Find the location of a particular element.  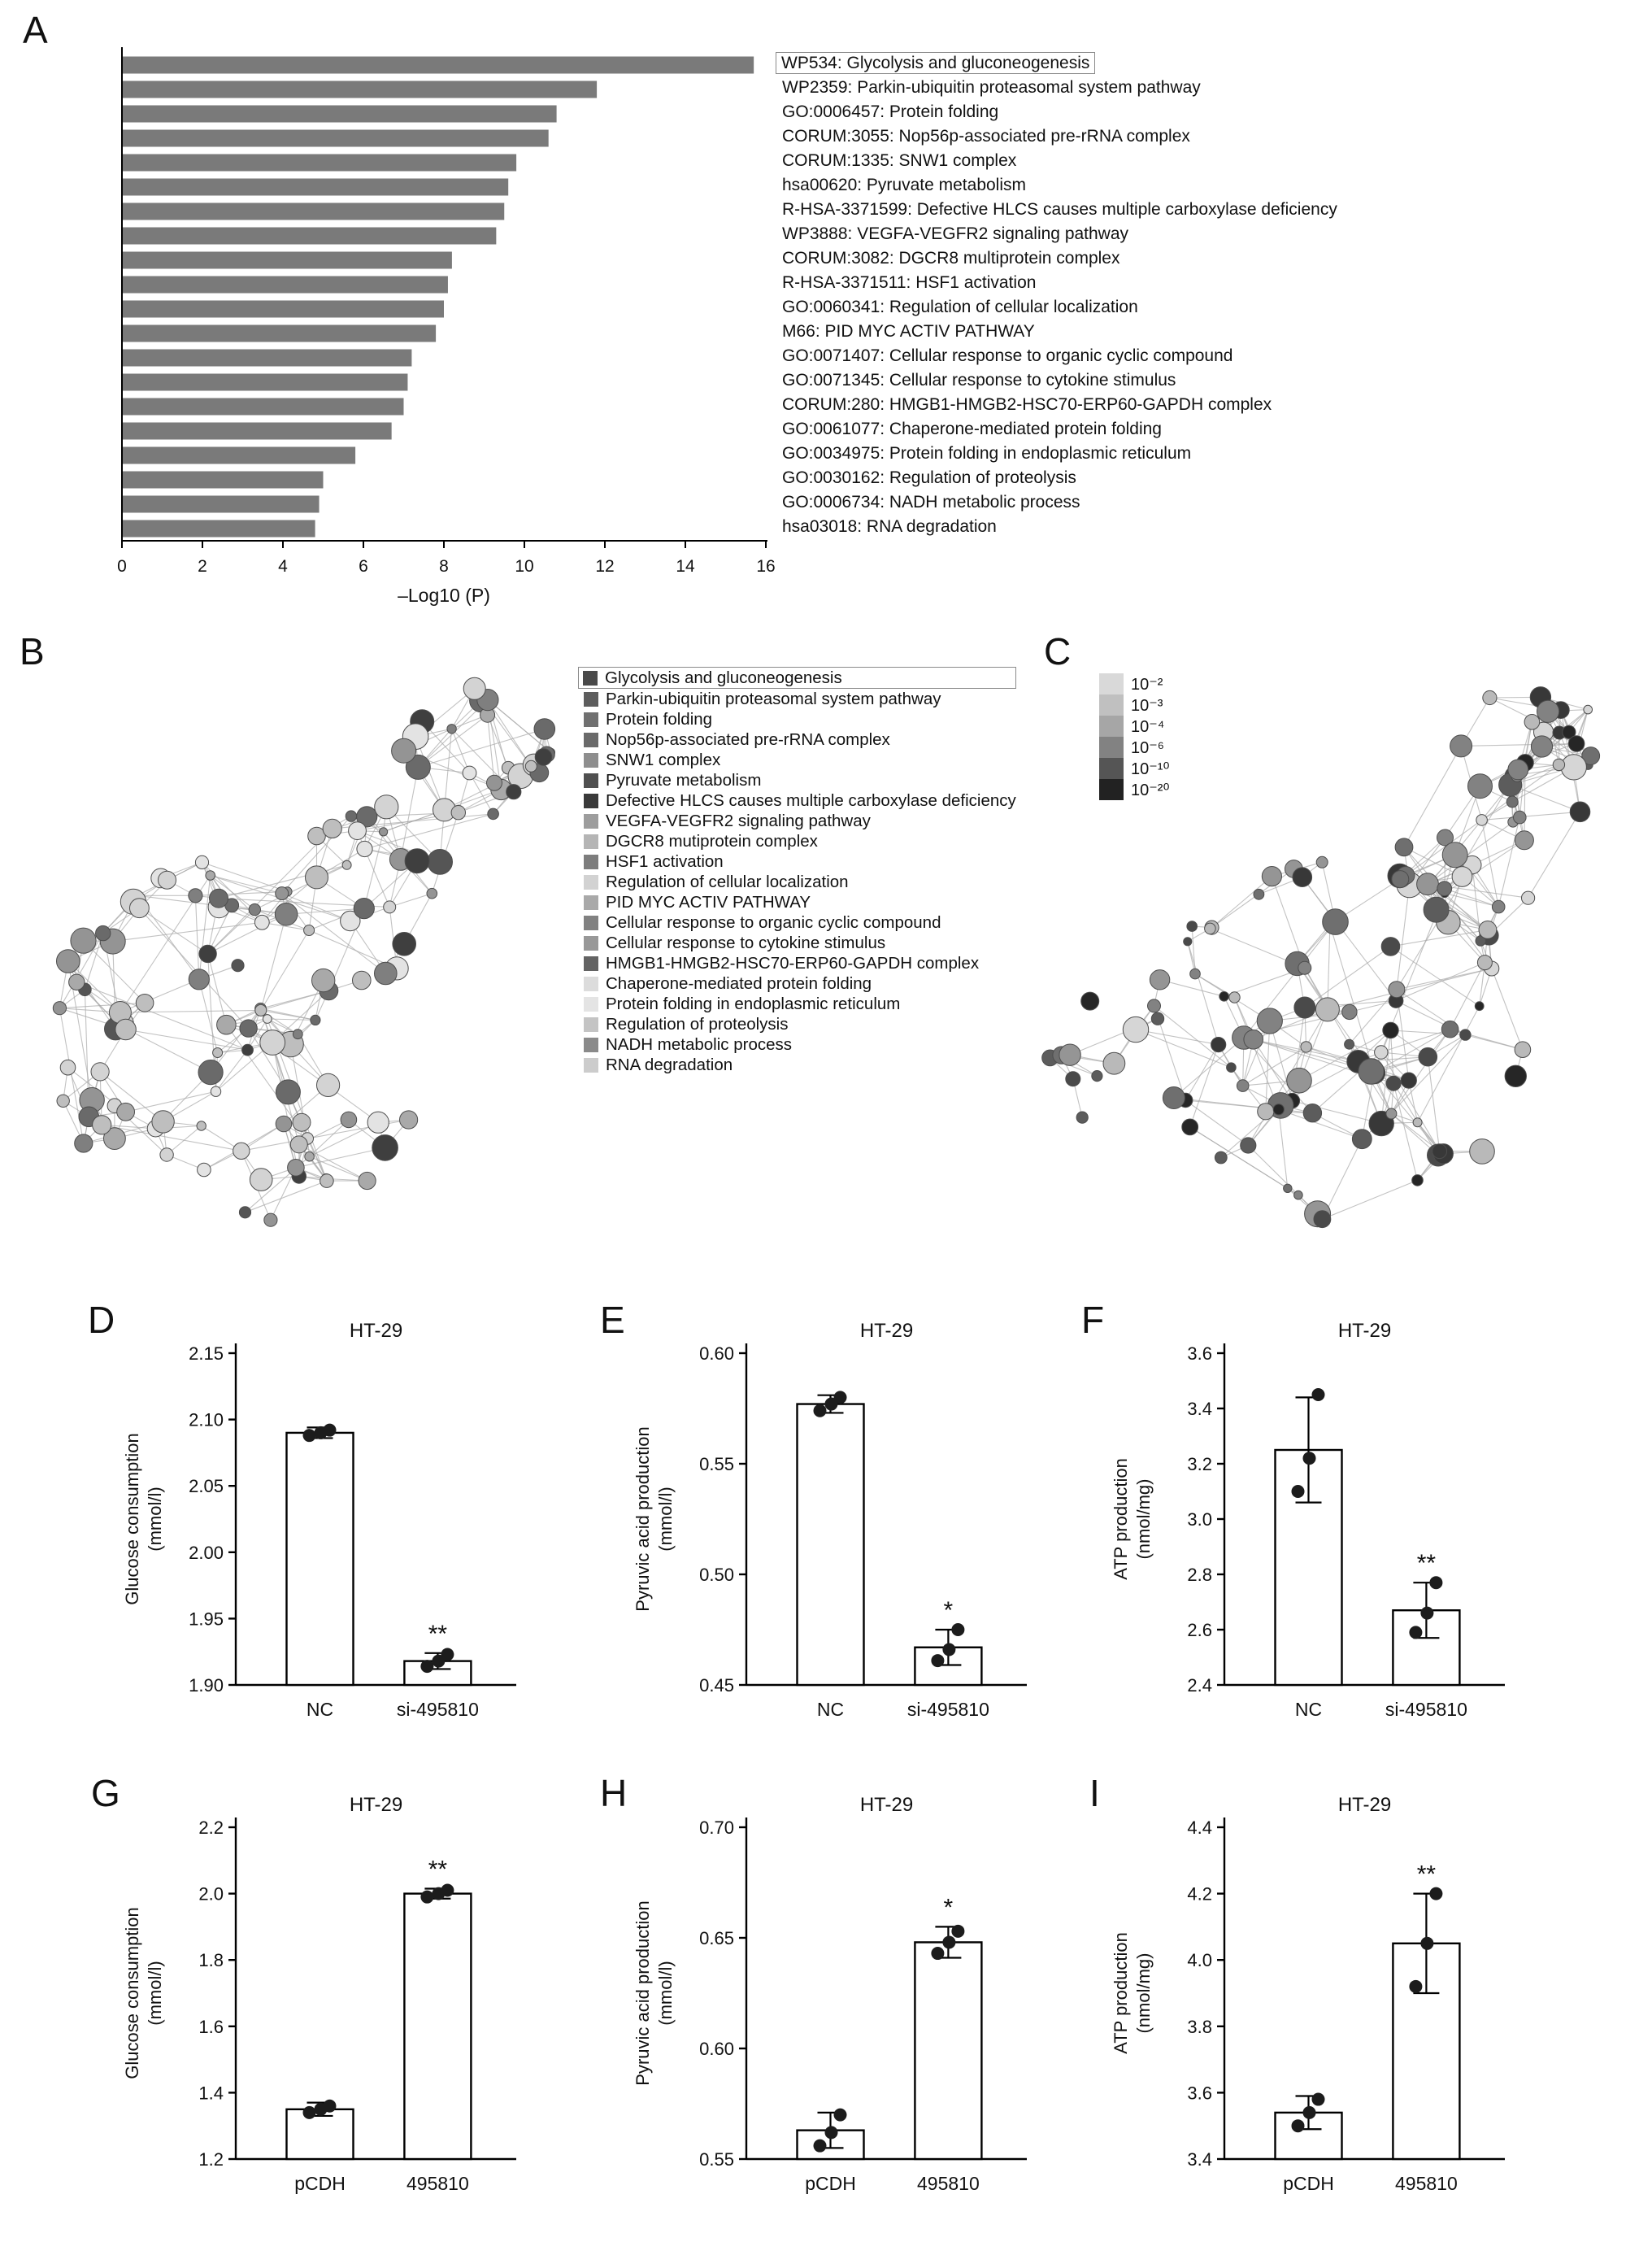

pvalue-label: 10⁻¹⁰ is located at coordinates (1150, 769).